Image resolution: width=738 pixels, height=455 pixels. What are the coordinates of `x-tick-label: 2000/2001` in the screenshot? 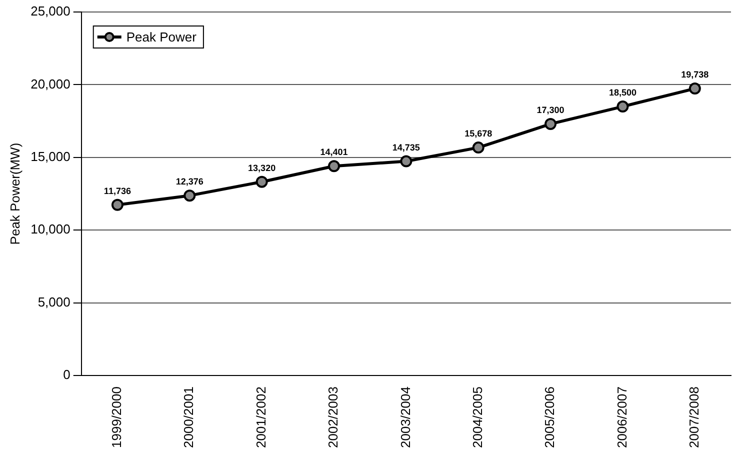 It's located at (188, 417).